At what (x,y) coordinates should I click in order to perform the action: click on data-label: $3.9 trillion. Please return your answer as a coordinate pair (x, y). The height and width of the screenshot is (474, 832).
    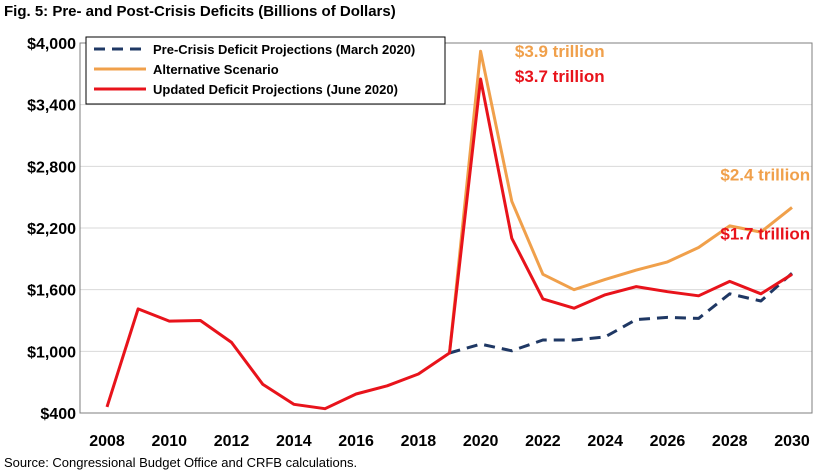
    Looking at the image, I should click on (560, 51).